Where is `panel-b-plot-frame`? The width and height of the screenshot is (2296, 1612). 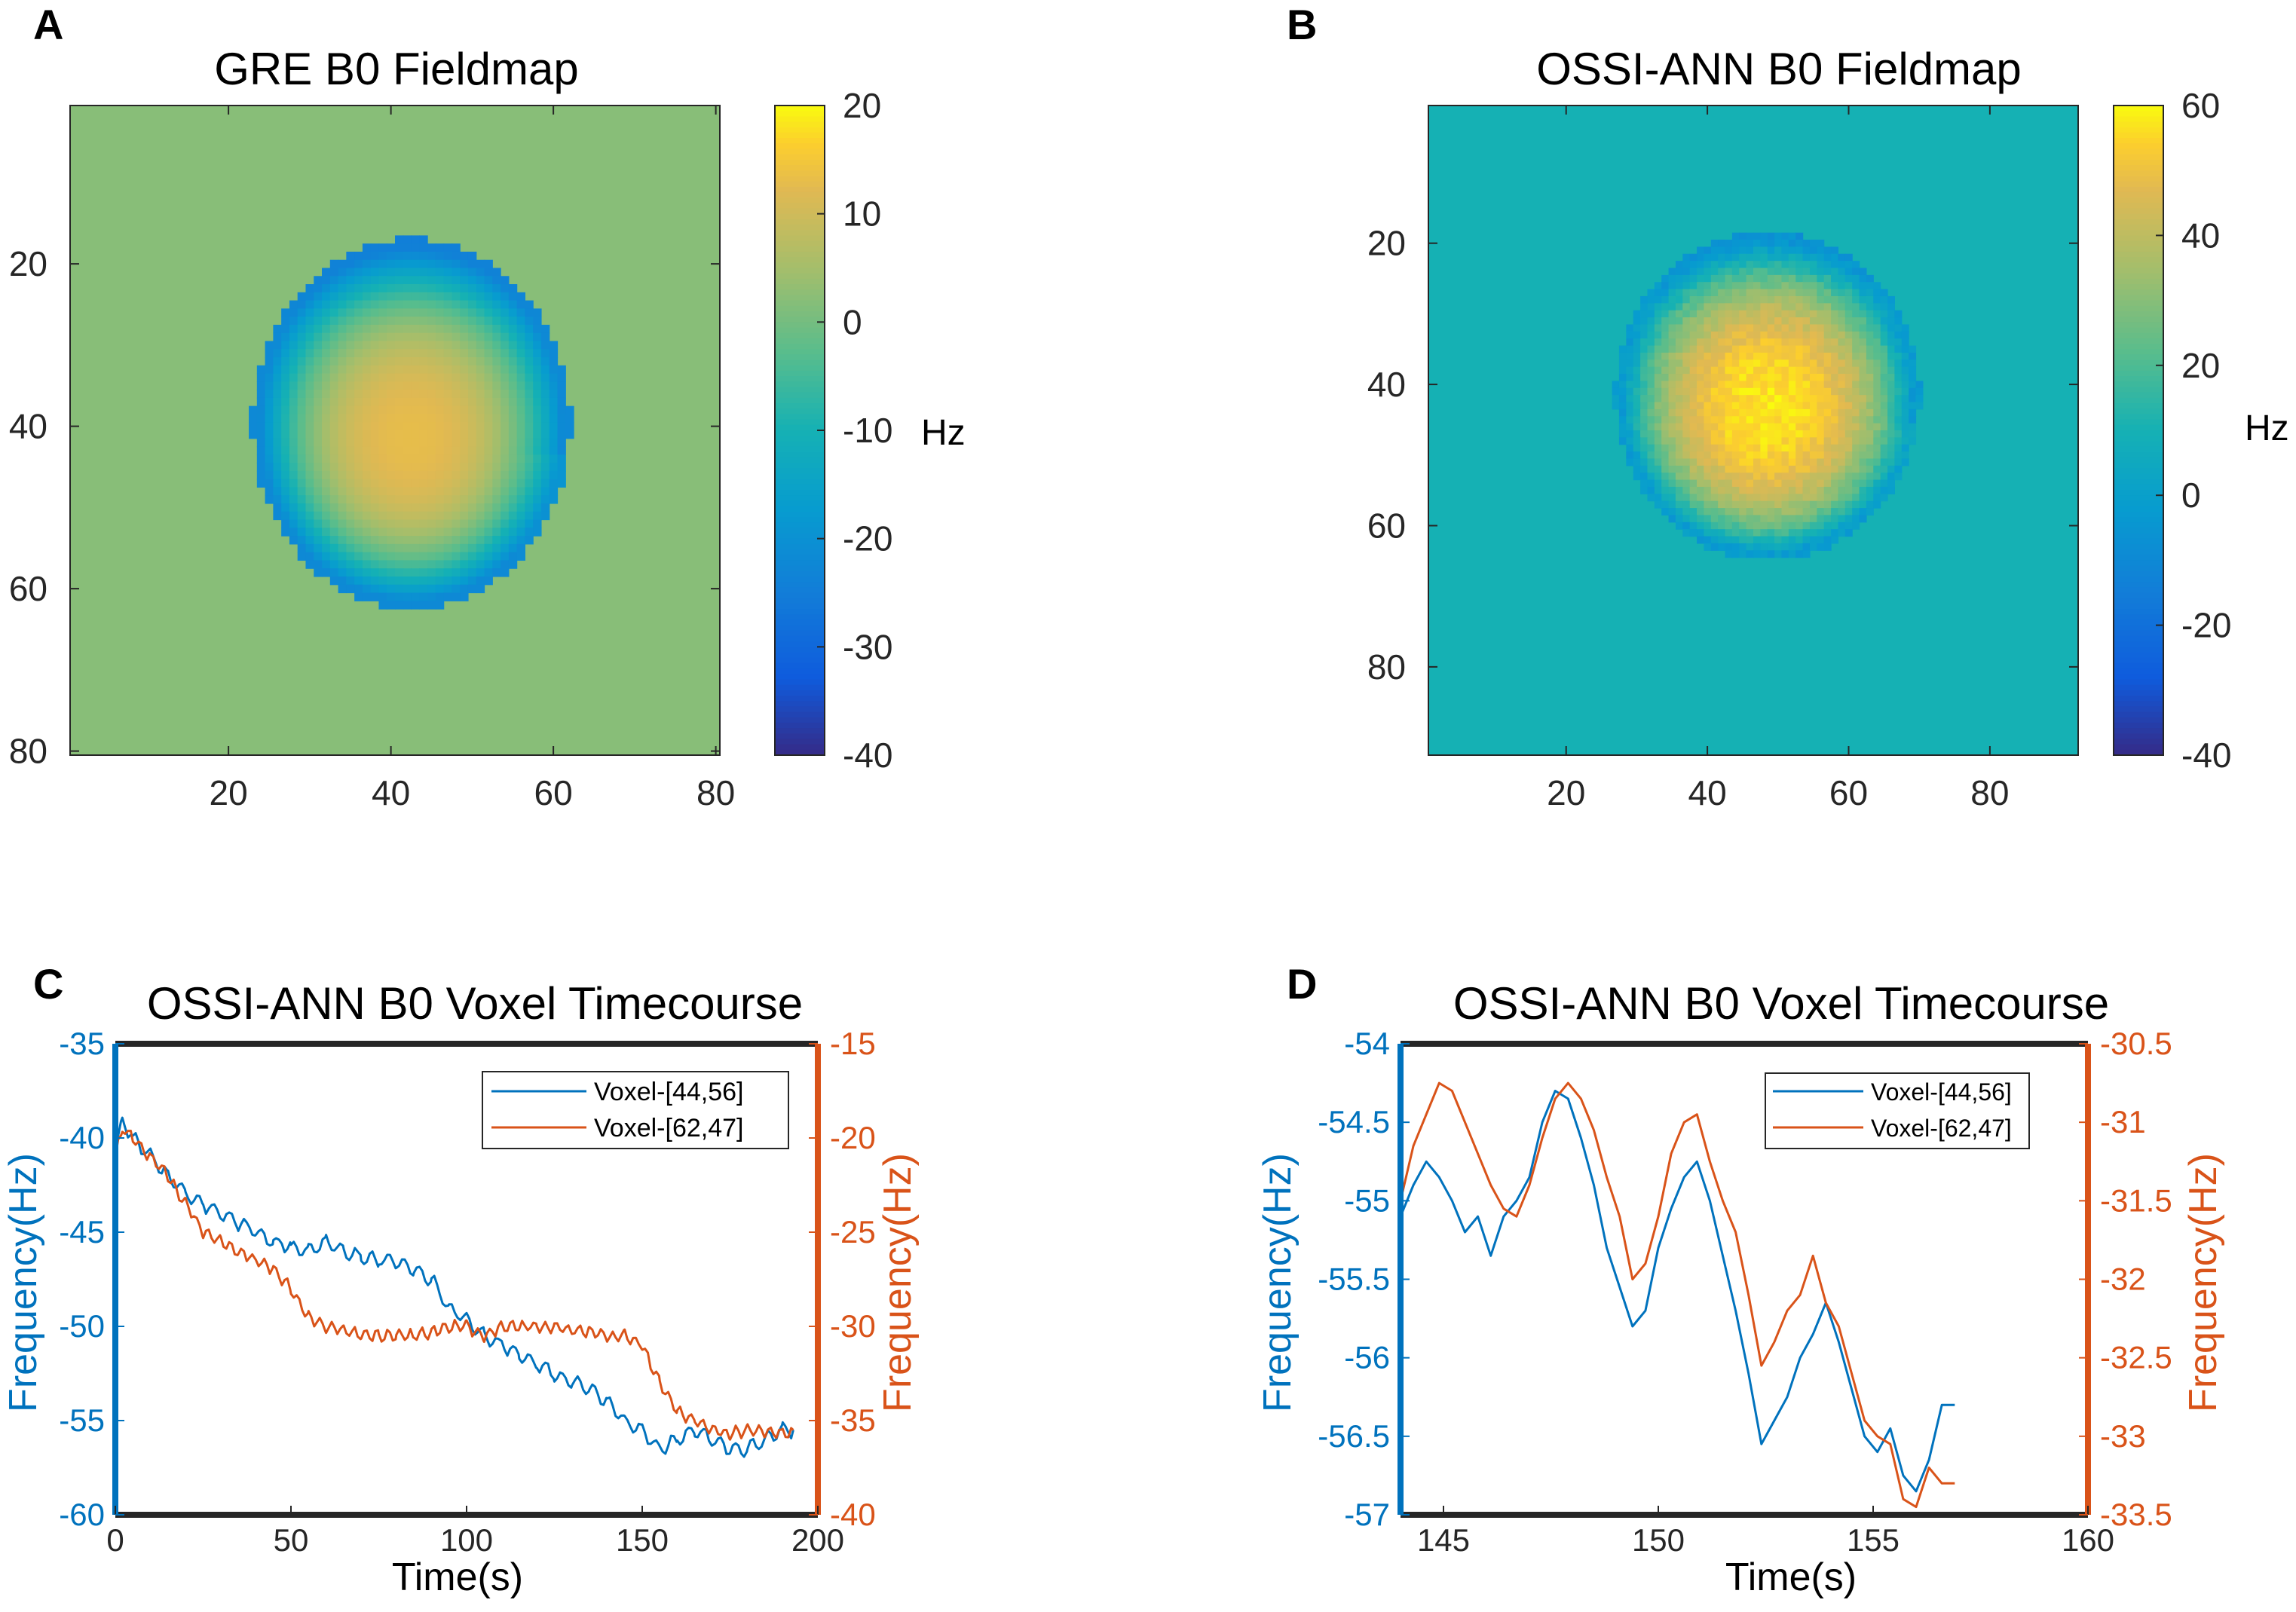 panel-b-plot-frame is located at coordinates (1753, 431).